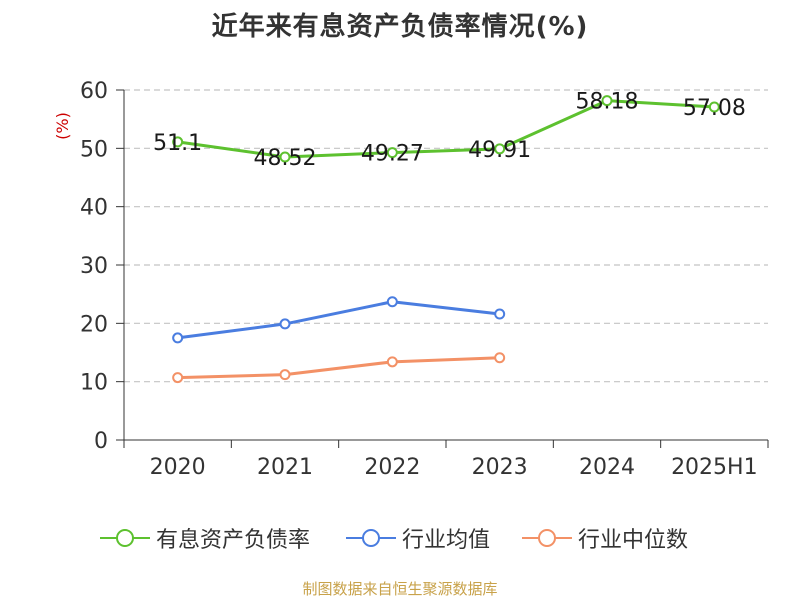  I want to click on data-labels: 51.1 48.52 49.27 49.91 58.18 57.08, so click(449, 130).